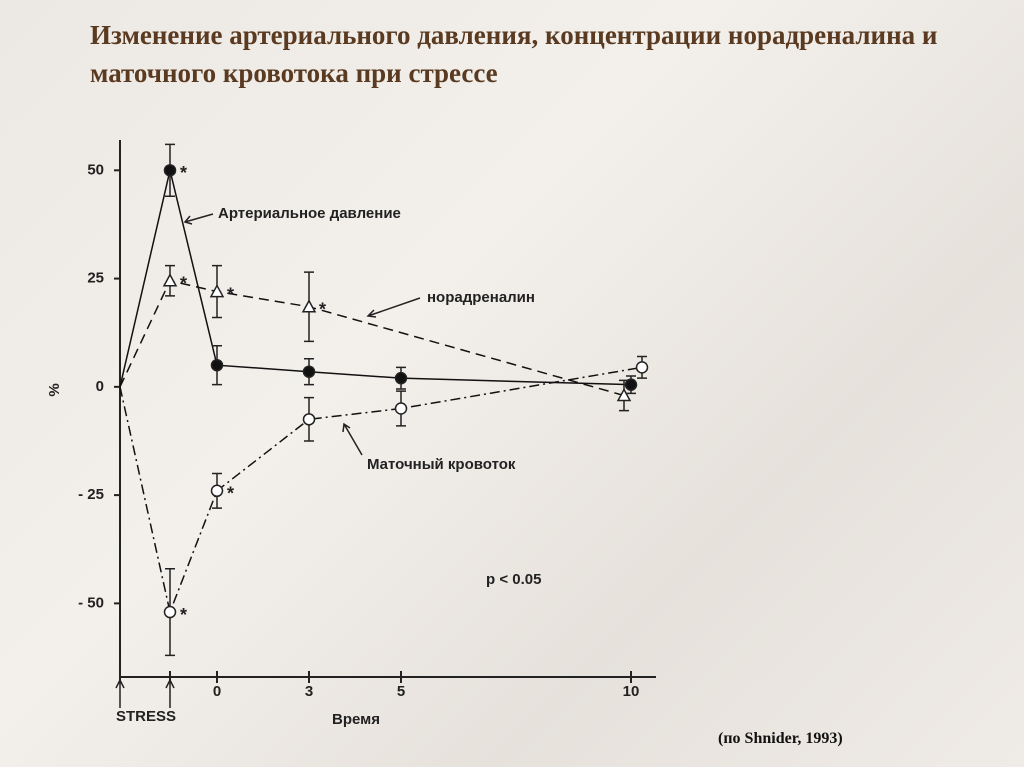 This screenshot has width=1024, height=767. I want to click on y-tick-label: - 50, so click(91, 602).